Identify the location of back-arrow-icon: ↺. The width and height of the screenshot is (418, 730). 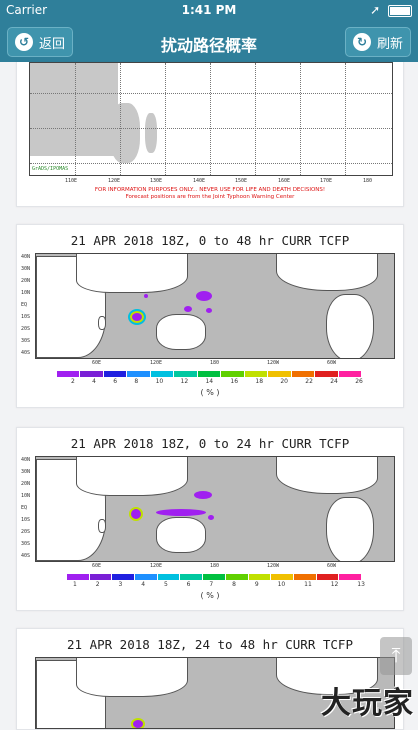
(24, 42).